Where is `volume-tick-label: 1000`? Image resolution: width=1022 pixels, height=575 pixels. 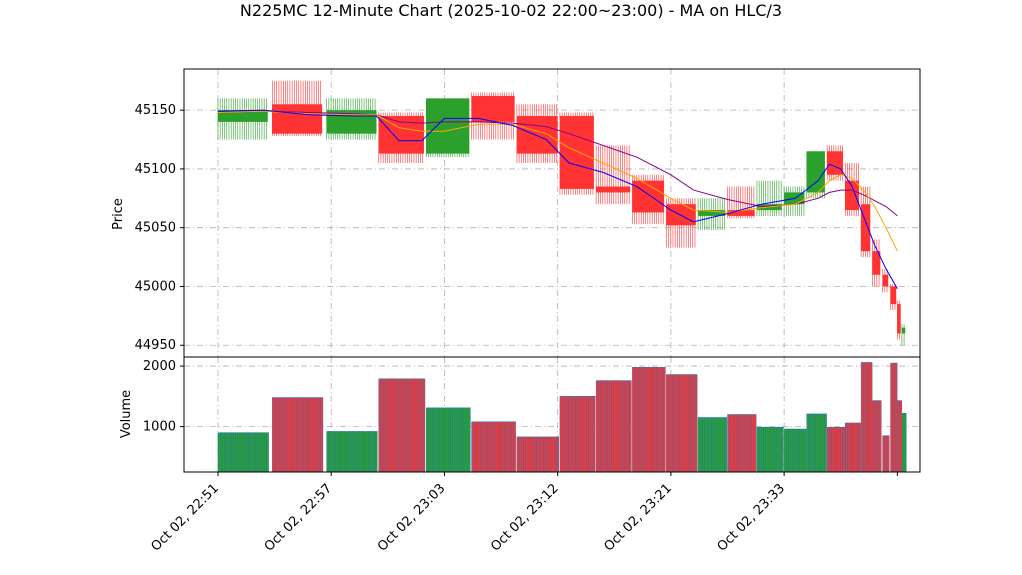 volume-tick-label: 1000 is located at coordinates (159, 427).